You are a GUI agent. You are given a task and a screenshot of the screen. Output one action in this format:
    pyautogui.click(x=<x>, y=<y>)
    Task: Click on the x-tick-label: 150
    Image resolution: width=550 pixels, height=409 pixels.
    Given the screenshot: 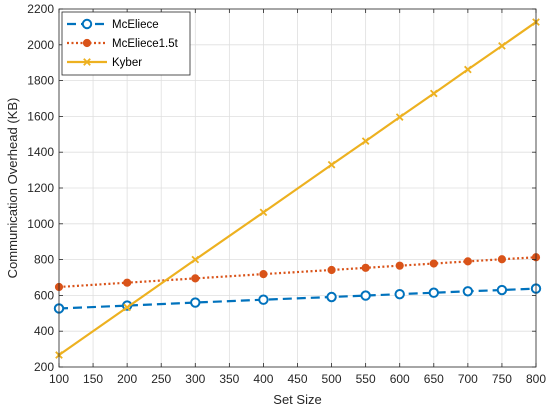 What is the action you would take?
    pyautogui.click(x=93, y=379)
    